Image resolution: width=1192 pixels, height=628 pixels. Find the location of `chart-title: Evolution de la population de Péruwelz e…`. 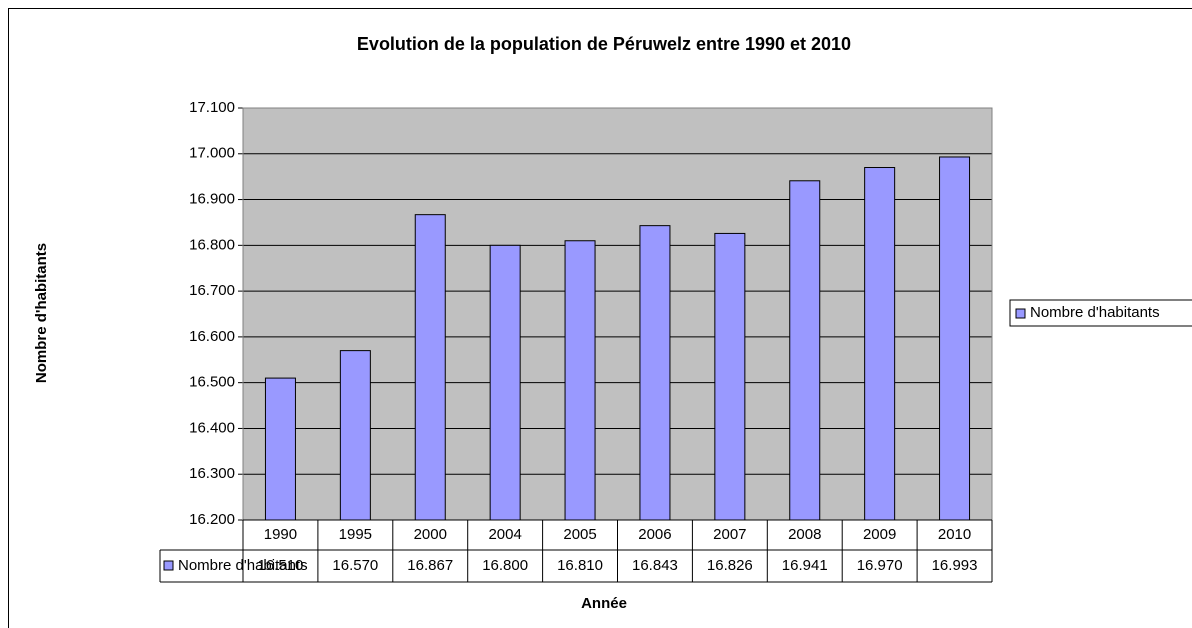

chart-title: Evolution de la population de Péruwelz e… is located at coordinates (604, 44).